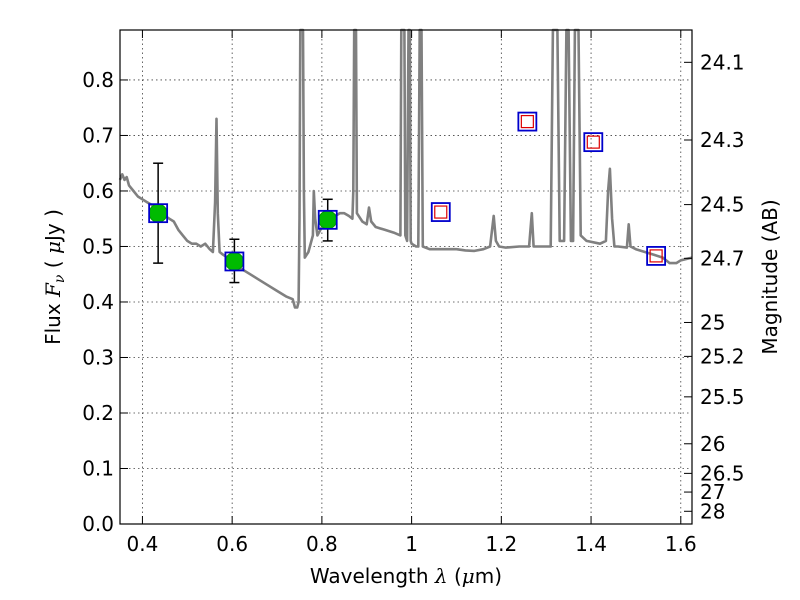 This screenshot has width=800, height=600. I want to click on magnitude-tick-label: 24.7, so click(722, 258).